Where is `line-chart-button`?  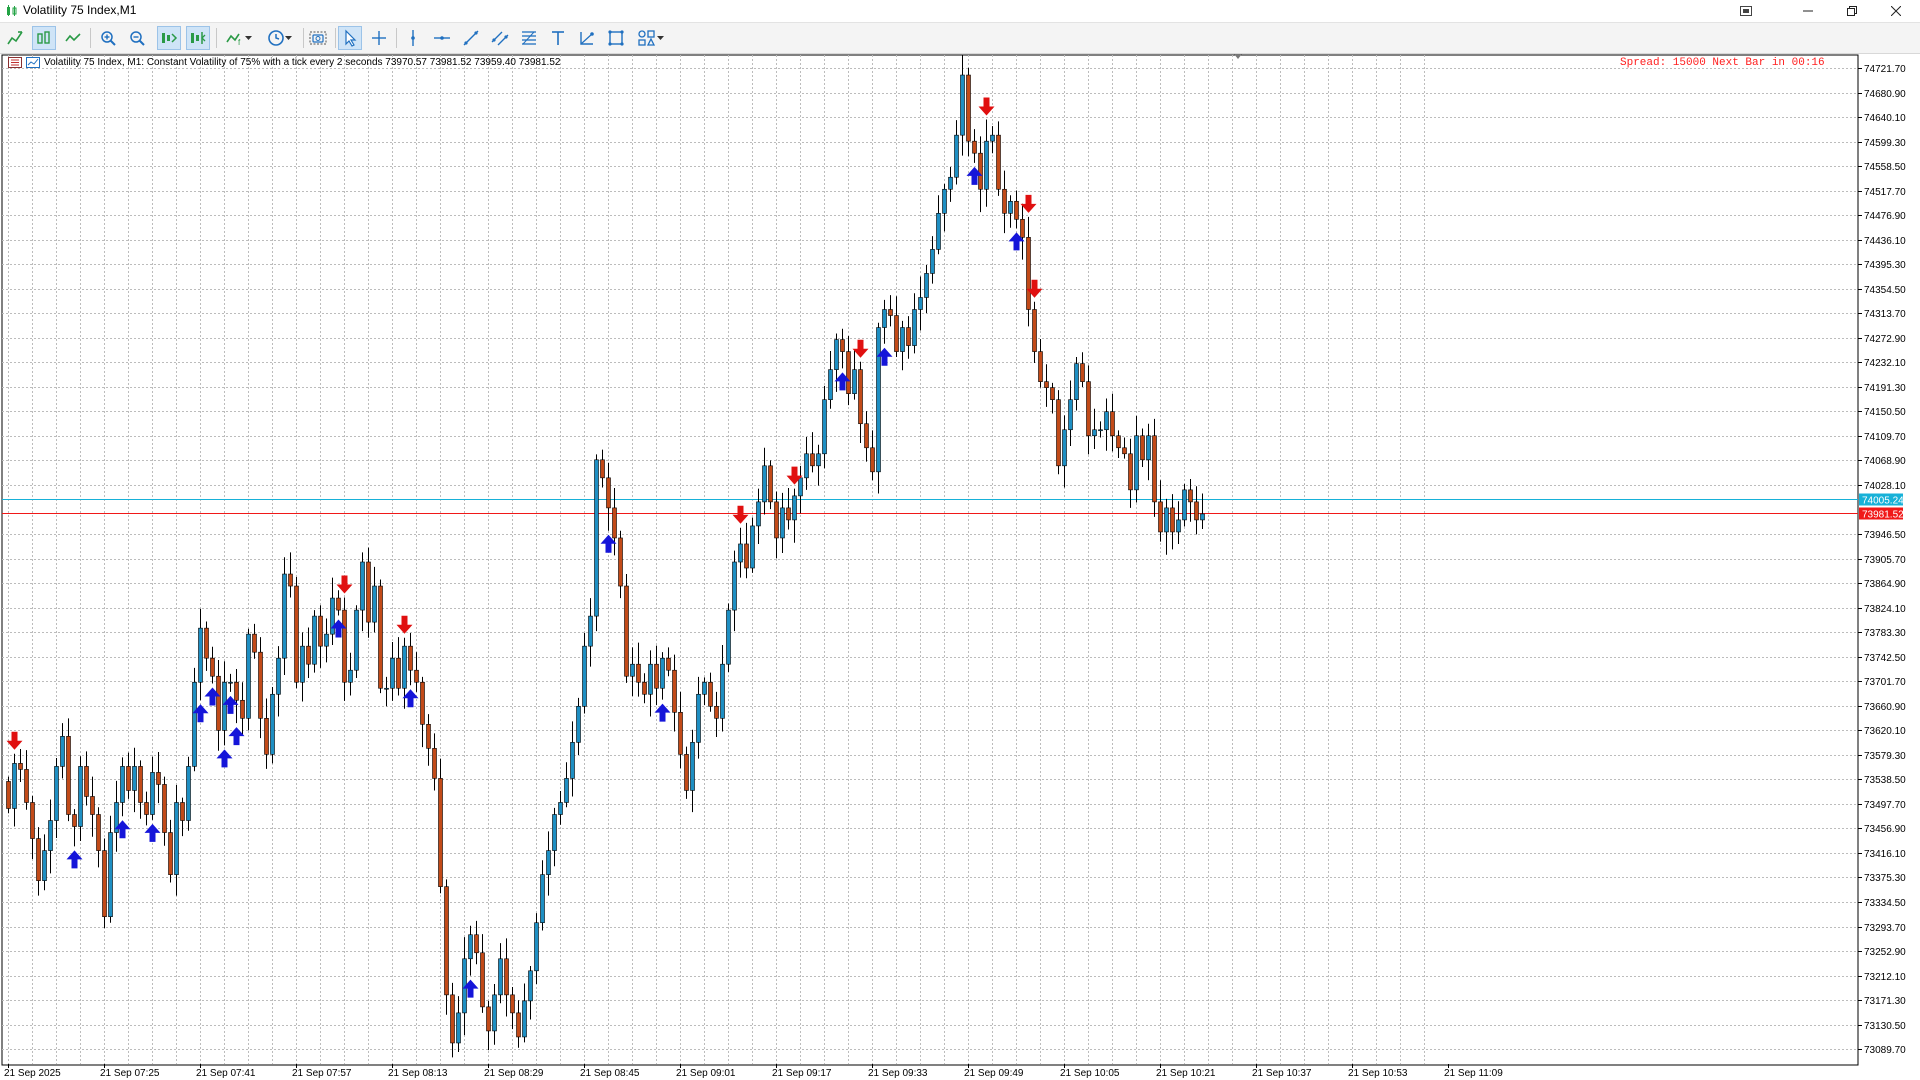 line-chart-button is located at coordinates (73, 38).